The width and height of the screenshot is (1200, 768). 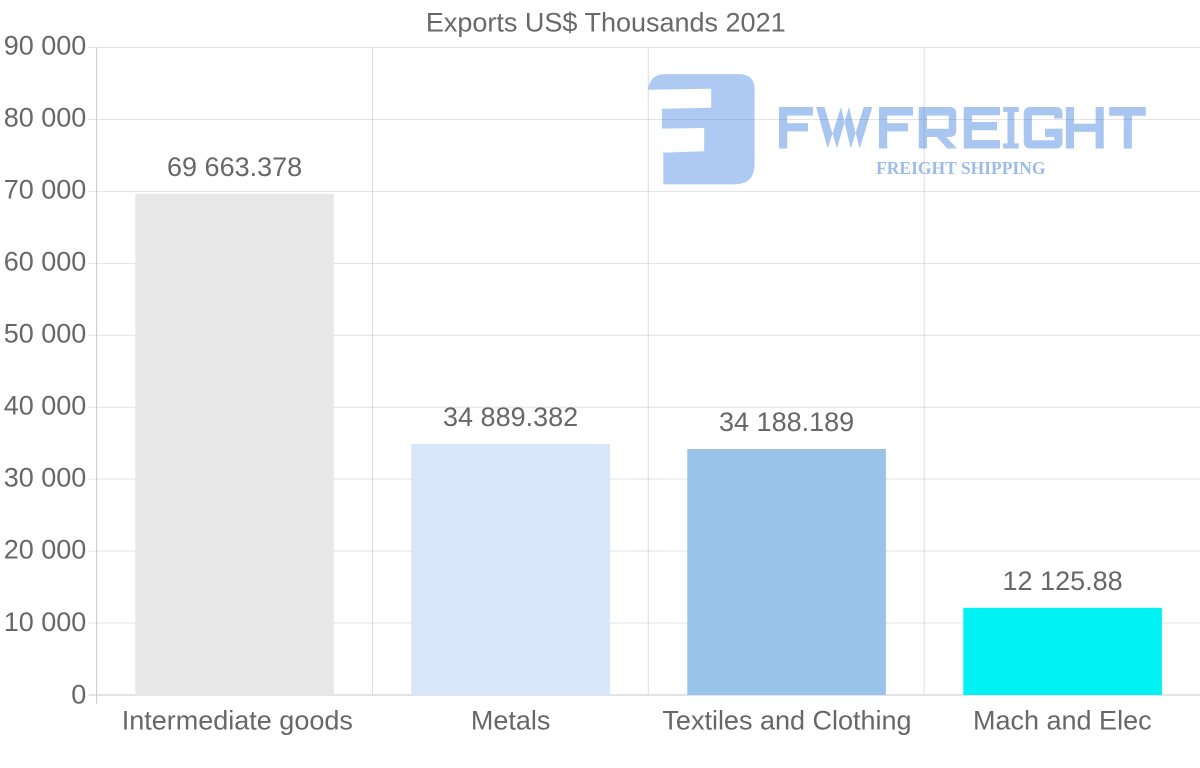 What do you see at coordinates (237, 721) in the screenshot?
I see `svg-text: Intermediate goods` at bounding box center [237, 721].